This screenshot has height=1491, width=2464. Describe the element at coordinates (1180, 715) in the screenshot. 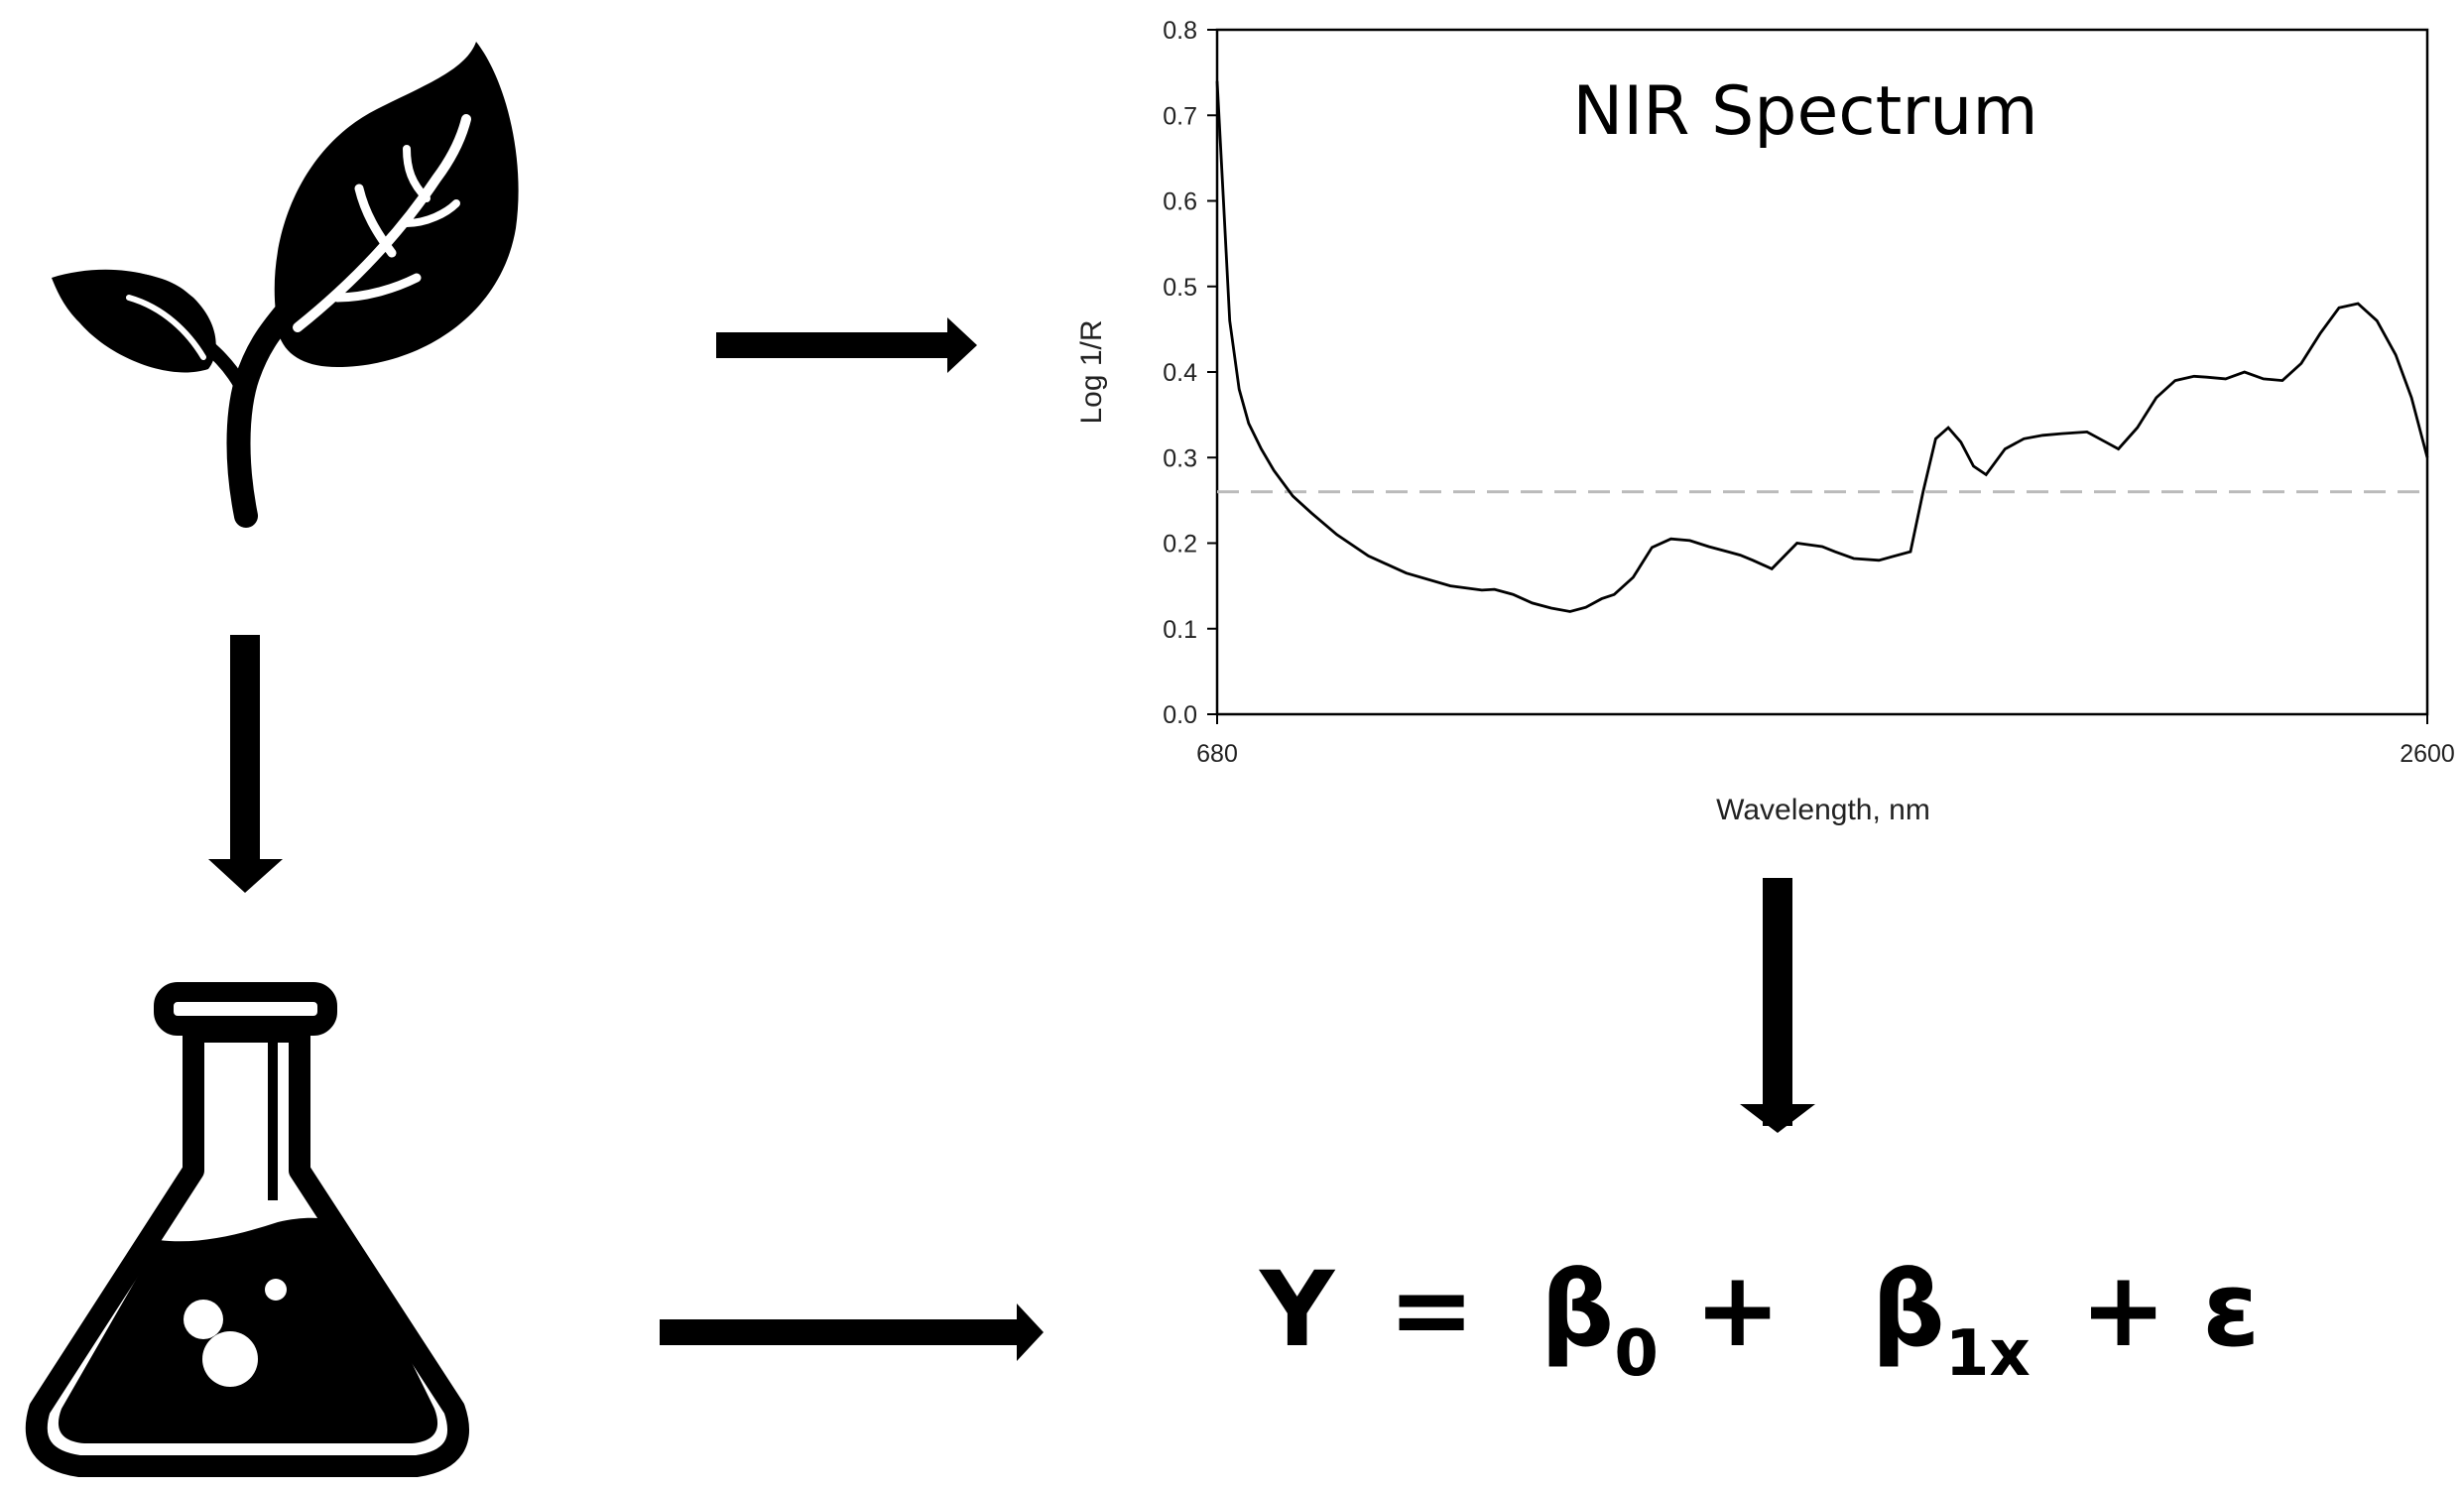

I see `y-tick-label: 0.0` at that location.